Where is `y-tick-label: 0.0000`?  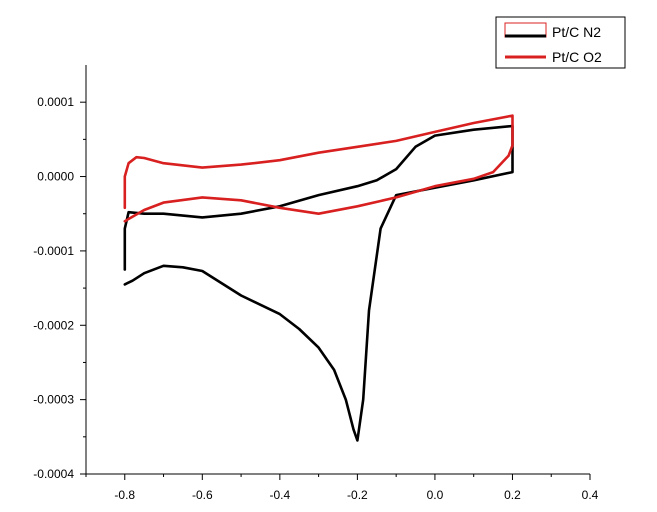
y-tick-label: 0.0000 is located at coordinates (55, 177).